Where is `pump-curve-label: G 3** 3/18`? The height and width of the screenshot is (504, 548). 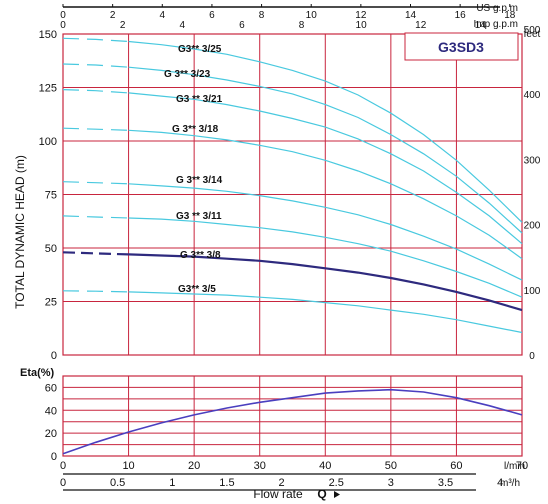
pump-curve-label: G 3** 3/18 is located at coordinates (195, 129).